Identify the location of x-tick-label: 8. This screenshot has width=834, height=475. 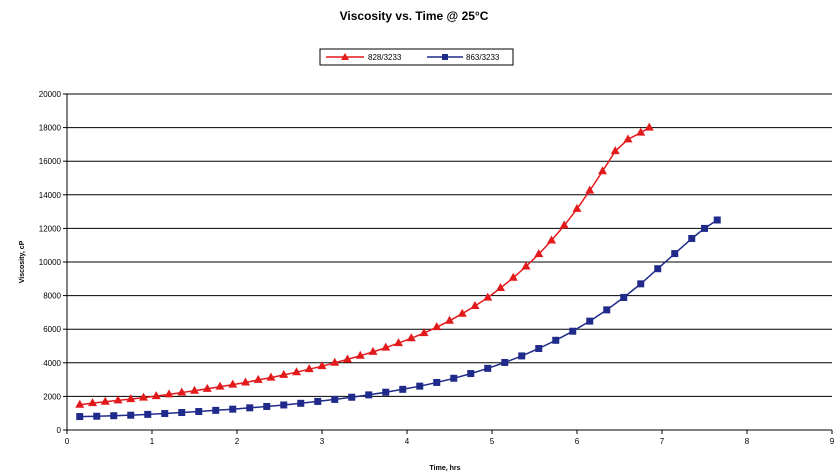
(747, 441).